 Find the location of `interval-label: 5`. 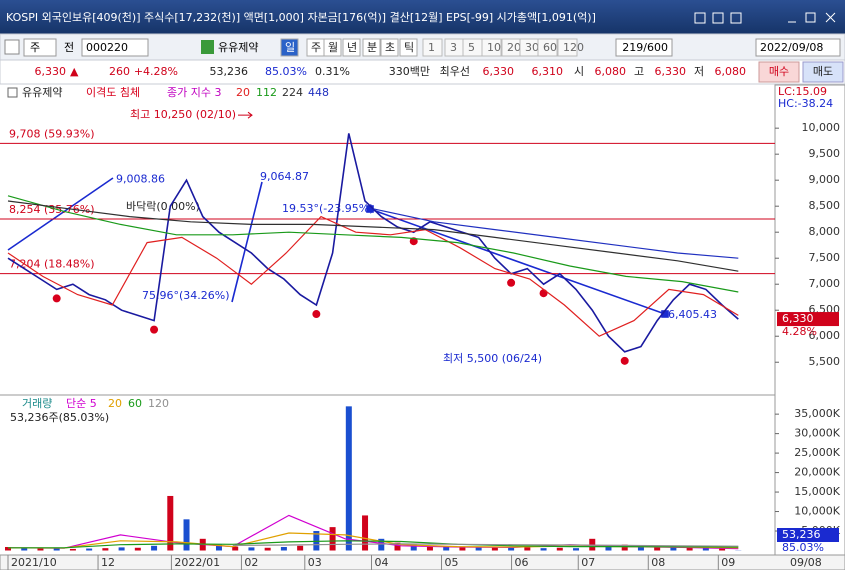

interval-label: 5 is located at coordinates (471, 47).